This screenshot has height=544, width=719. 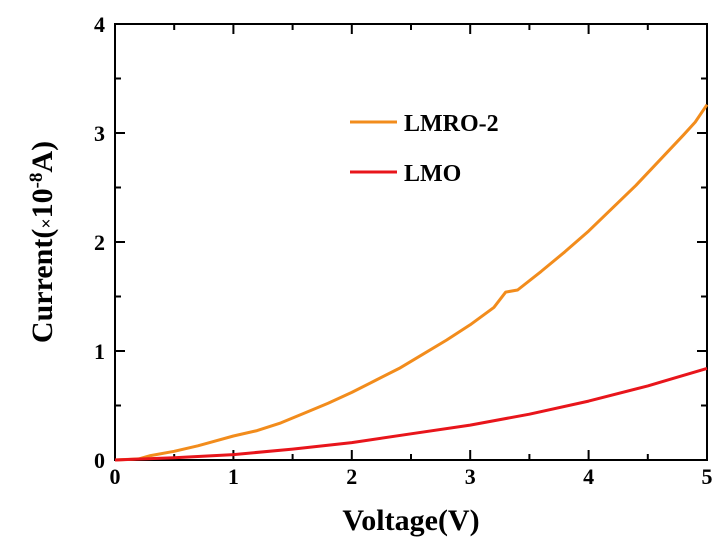 What do you see at coordinates (36, 181) in the screenshot?
I see `y-axis-title-exponent: -8` at bounding box center [36, 181].